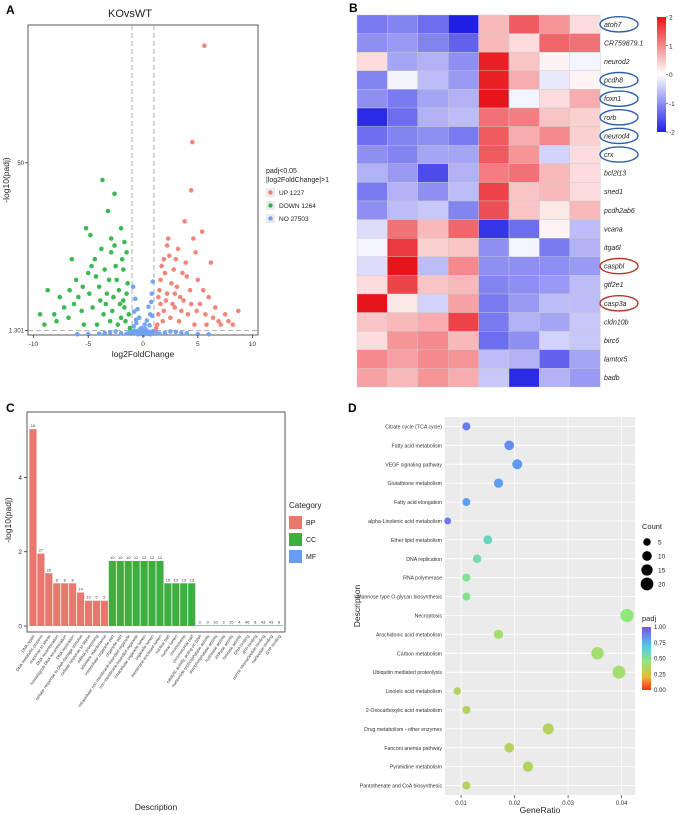 This screenshot has height=815, width=678. What do you see at coordinates (41, 550) in the screenshot?
I see `go-bar-count: 27` at bounding box center [41, 550].